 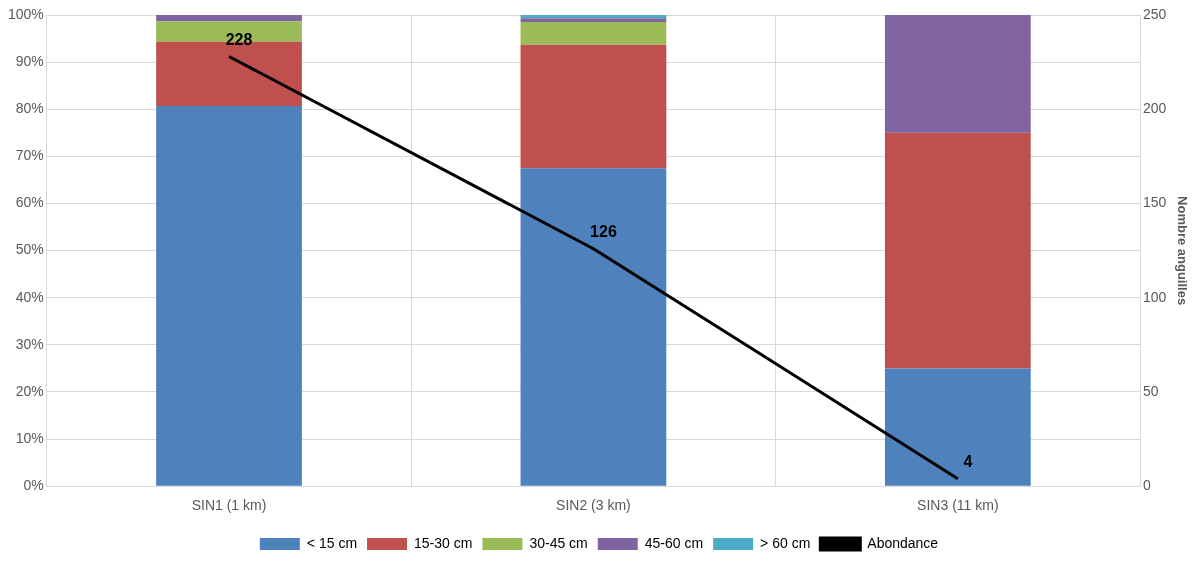 I want to click on y-tick-label: 80%, so click(x=29, y=108).